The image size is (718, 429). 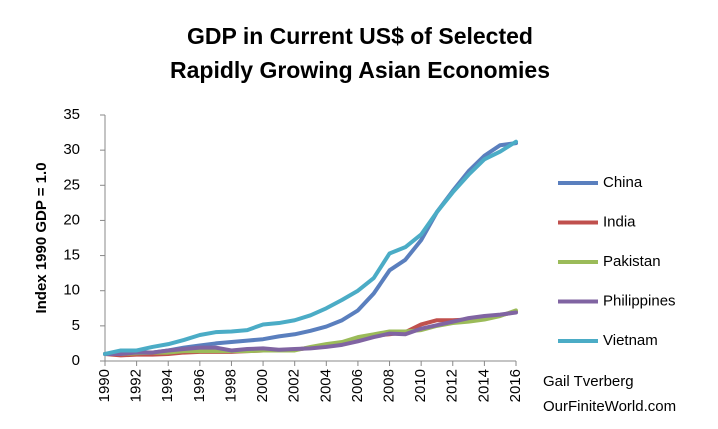 What do you see at coordinates (71, 290) in the screenshot?
I see `y-tick-label: 10` at bounding box center [71, 290].